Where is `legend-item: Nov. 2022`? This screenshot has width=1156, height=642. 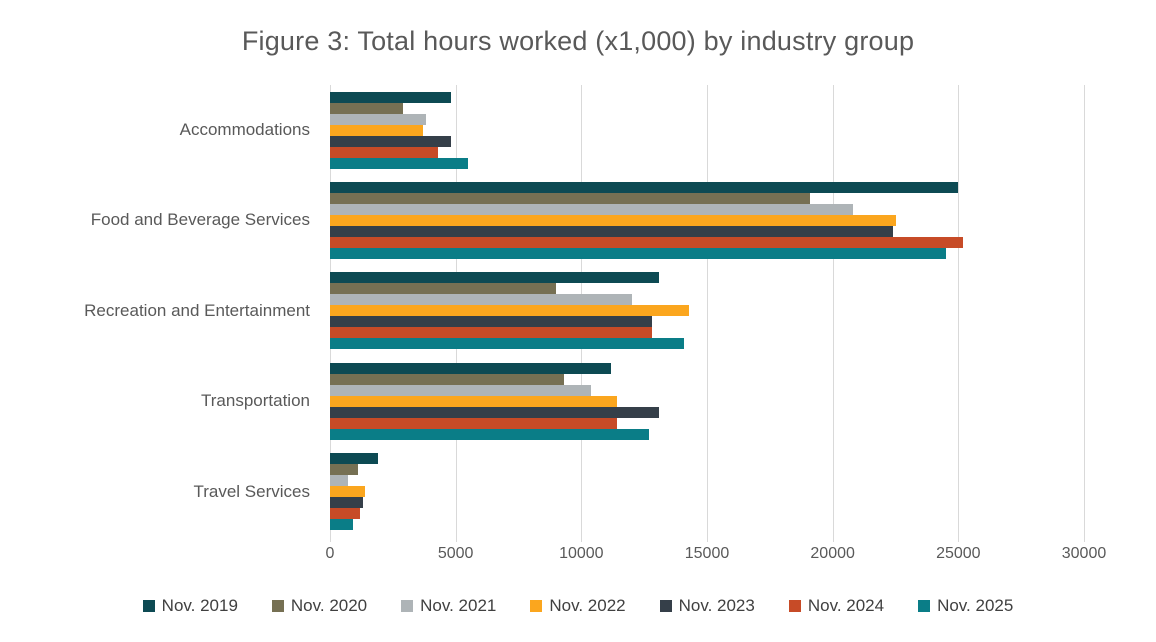 legend-item: Nov. 2022 is located at coordinates (578, 606).